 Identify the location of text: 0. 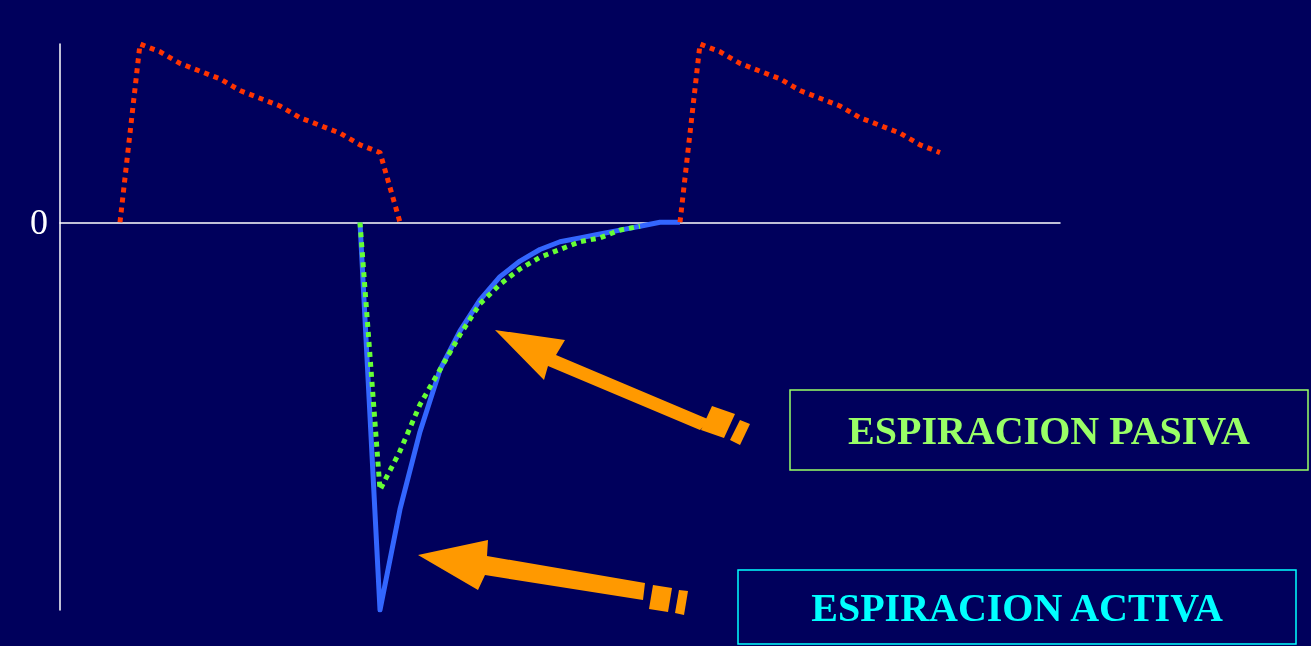
(39, 222).